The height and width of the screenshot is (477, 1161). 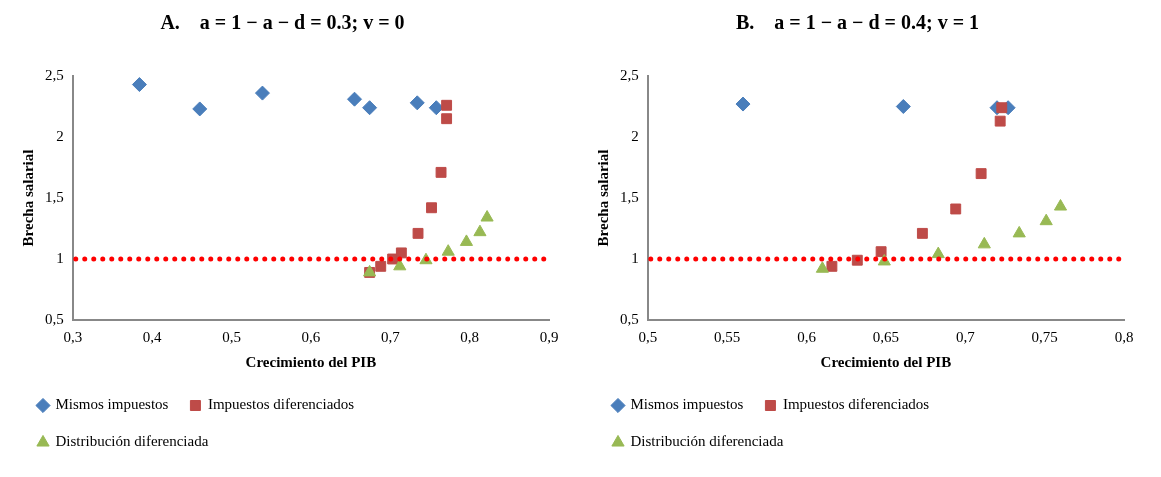 I want to click on x-tick-label: 0,3, so click(x=73, y=336).